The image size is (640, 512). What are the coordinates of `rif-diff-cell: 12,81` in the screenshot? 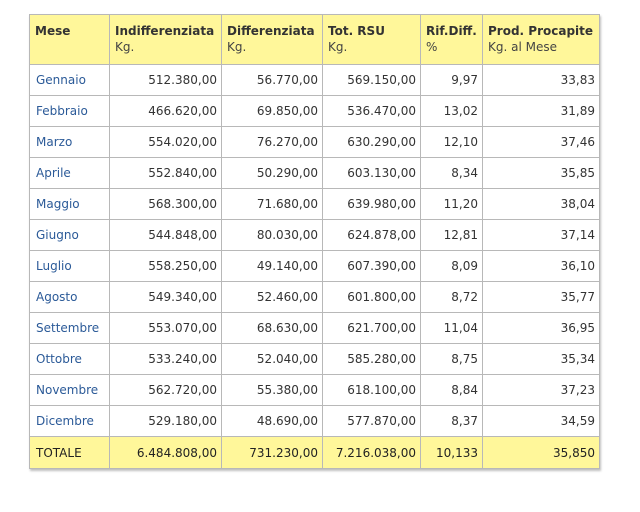 It's located at (451, 235).